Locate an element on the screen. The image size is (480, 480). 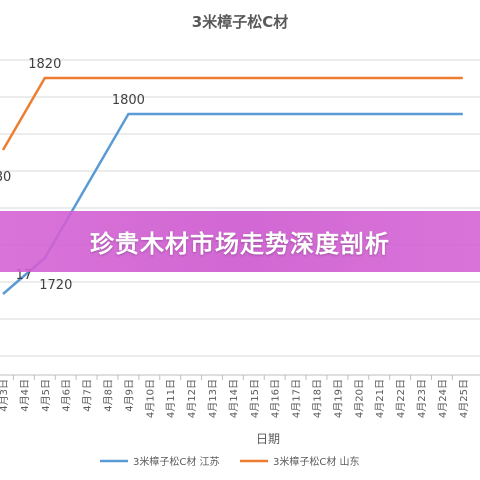
x-tick-label: 4月18日 is located at coordinates (318, 398).